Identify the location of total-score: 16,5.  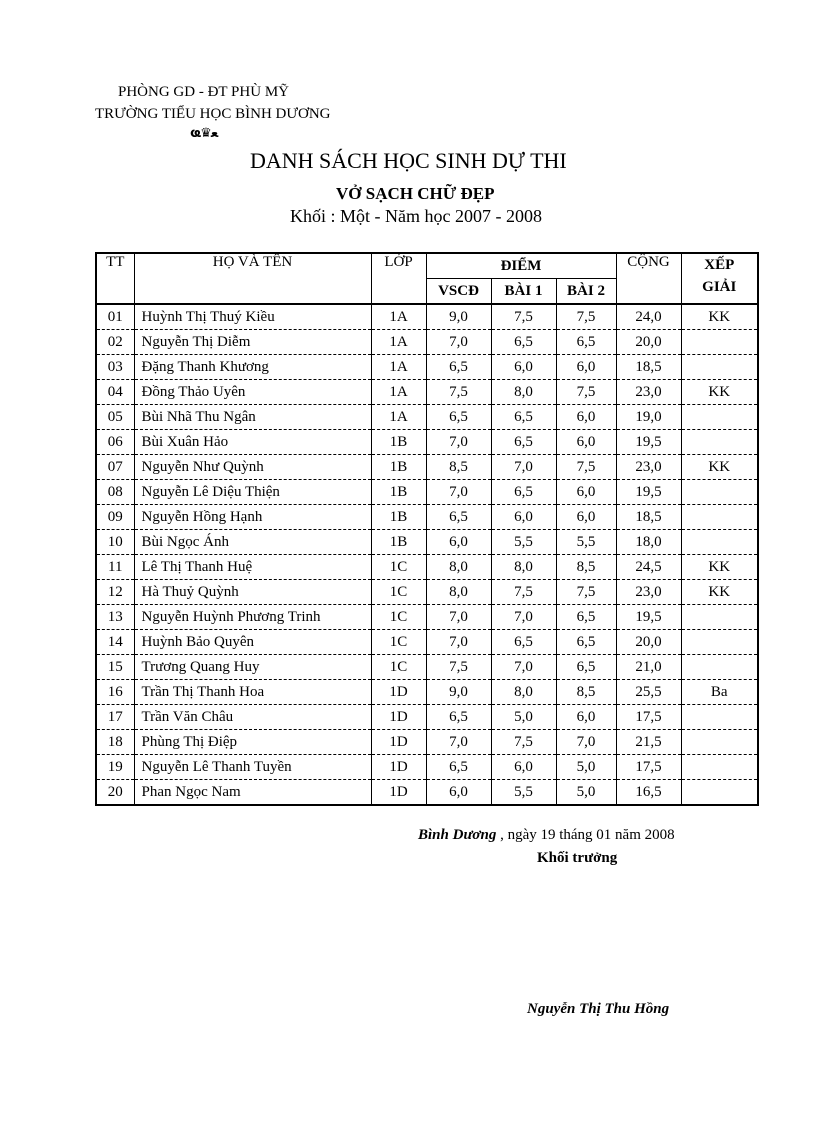
(648, 792).